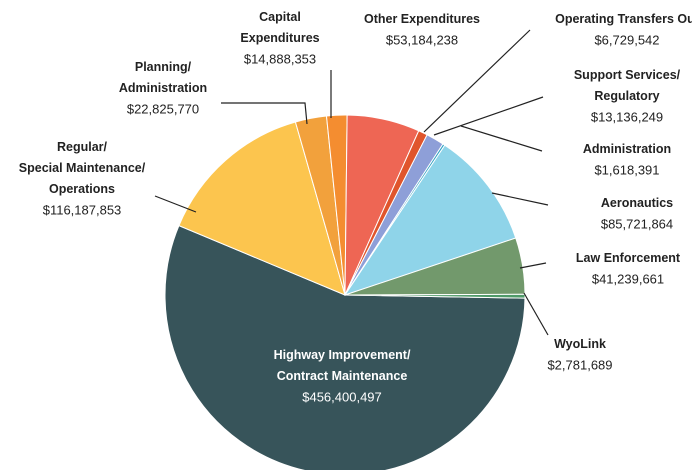 The width and height of the screenshot is (692, 470). I want to click on value-label: $1,618,391, so click(626, 169).